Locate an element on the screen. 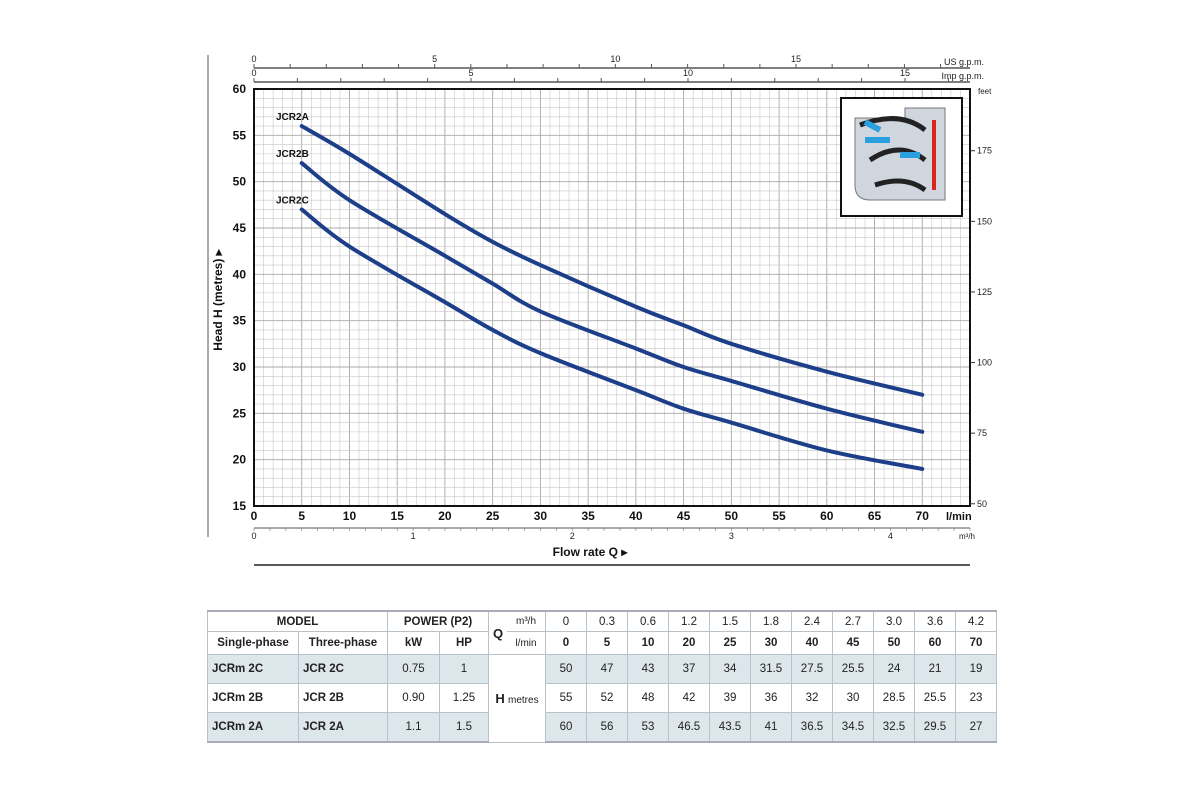  imp-gpm-axis-unit: Imp g.p.m. is located at coordinates (962, 76).